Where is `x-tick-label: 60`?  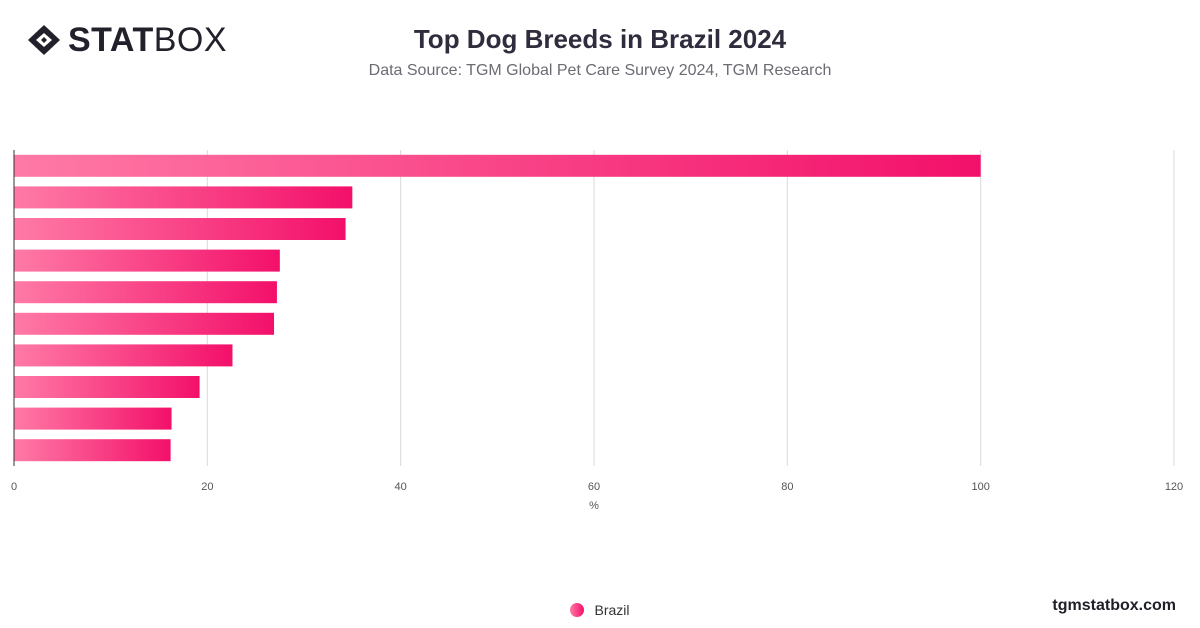
x-tick-label: 60 is located at coordinates (594, 487).